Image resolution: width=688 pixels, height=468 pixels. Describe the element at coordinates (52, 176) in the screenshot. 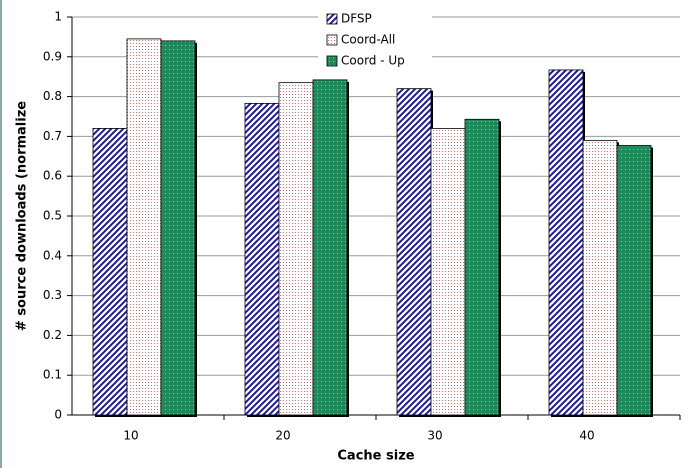

I see `y-tick-label: 0.6` at that location.